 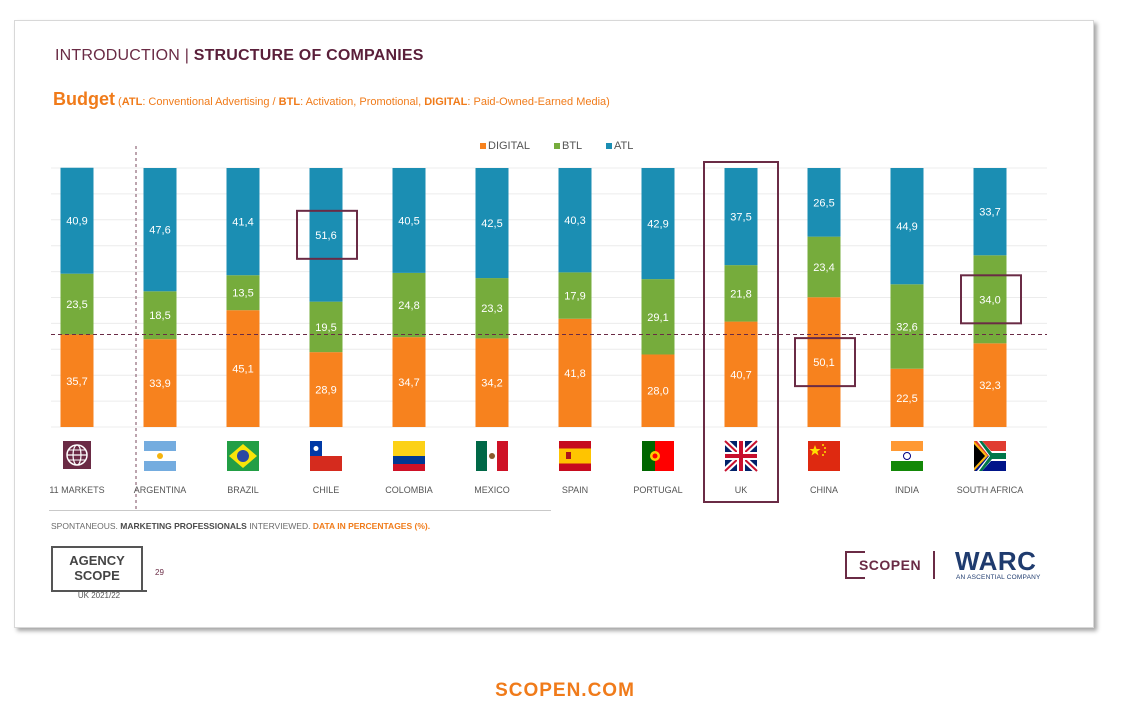 I want to click on category-label: 11 MARKETS, so click(x=76, y=490).